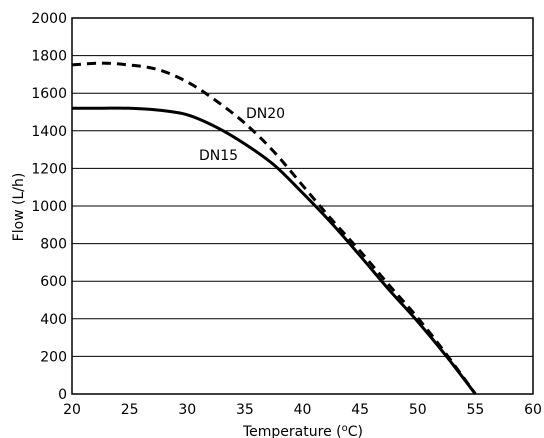 Image resolution: width=544 pixels, height=438 pixels. I want to click on x-tick-label: 40, so click(303, 410).